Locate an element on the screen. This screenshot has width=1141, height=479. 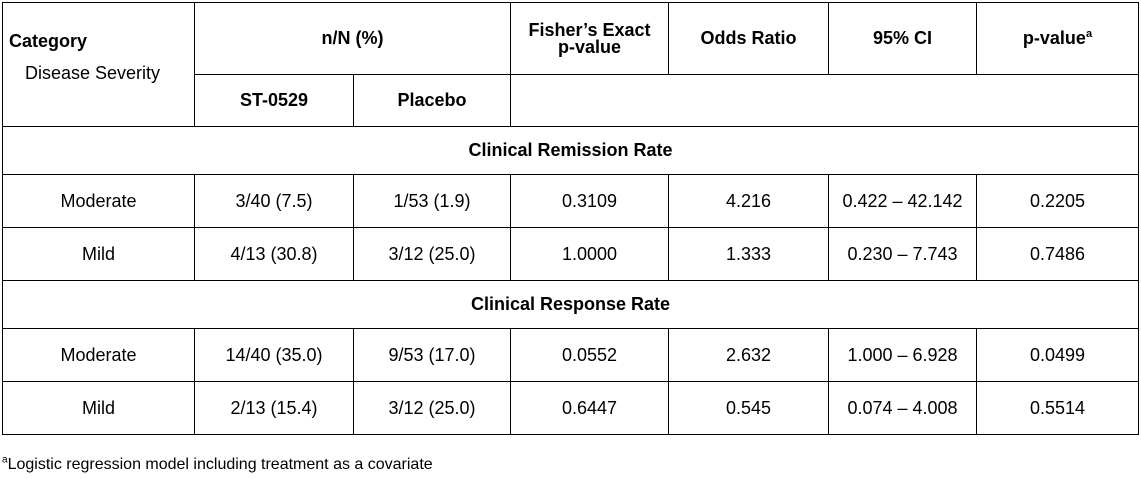
odds-ratio-cell: 4.216 is located at coordinates (748, 201).